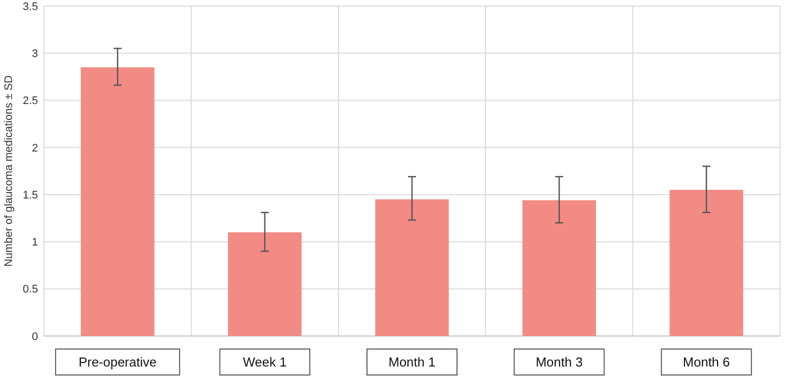  What do you see at coordinates (35, 336) in the screenshot?
I see `y-tick-label: 0` at bounding box center [35, 336].